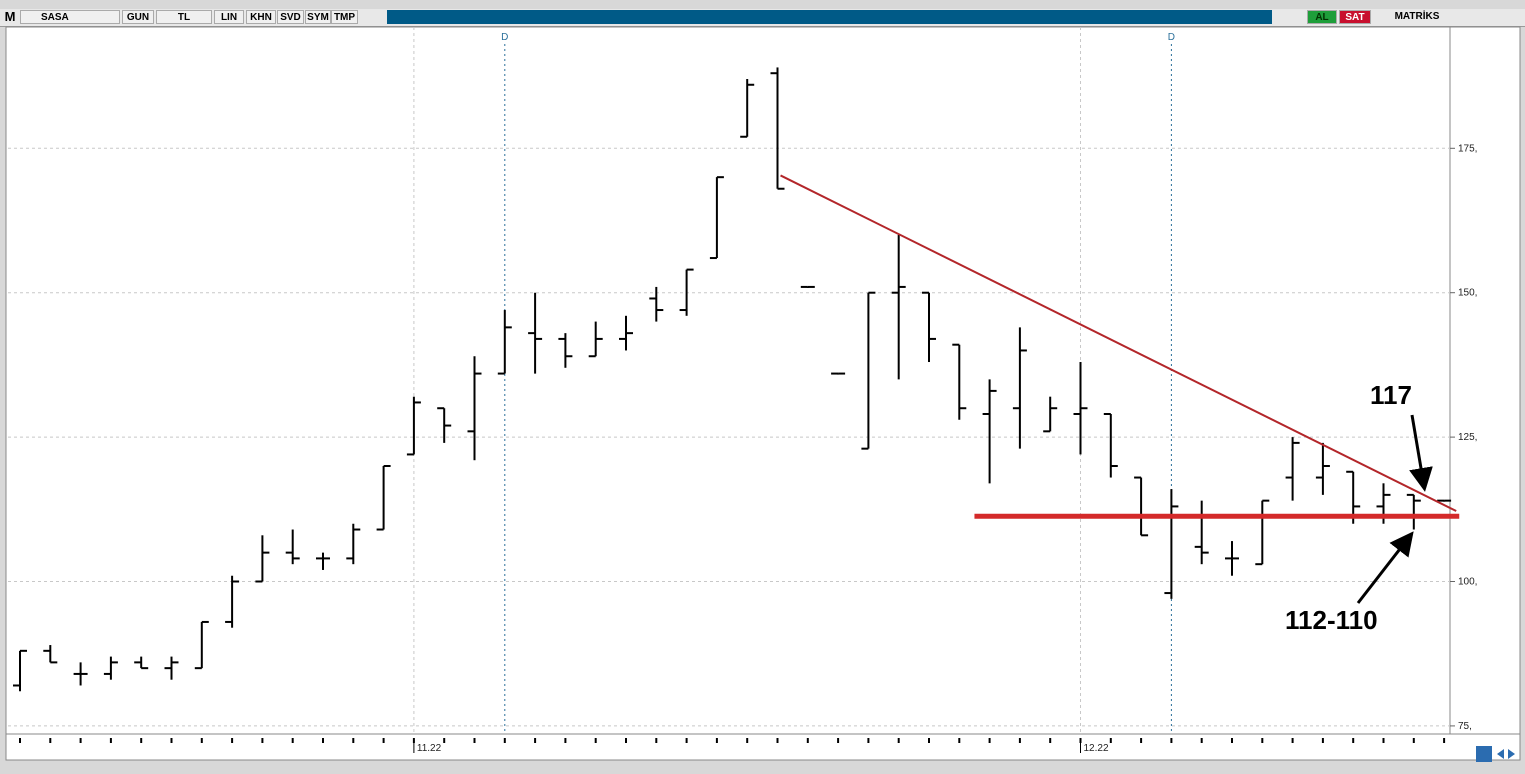 The height and width of the screenshot is (774, 1525). I want to click on toolbar-button: LIN, so click(229, 17).